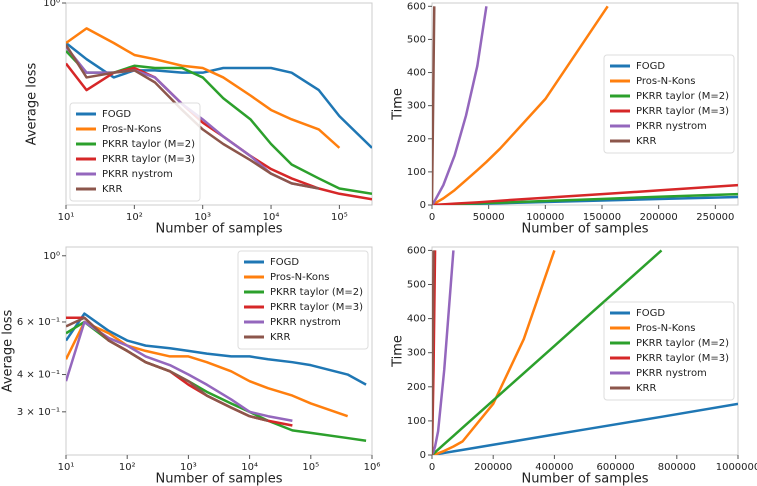 This screenshot has height=486, width=757. I want to click on y-tick-label: 3 × 10⁻¹, so click(38, 412).